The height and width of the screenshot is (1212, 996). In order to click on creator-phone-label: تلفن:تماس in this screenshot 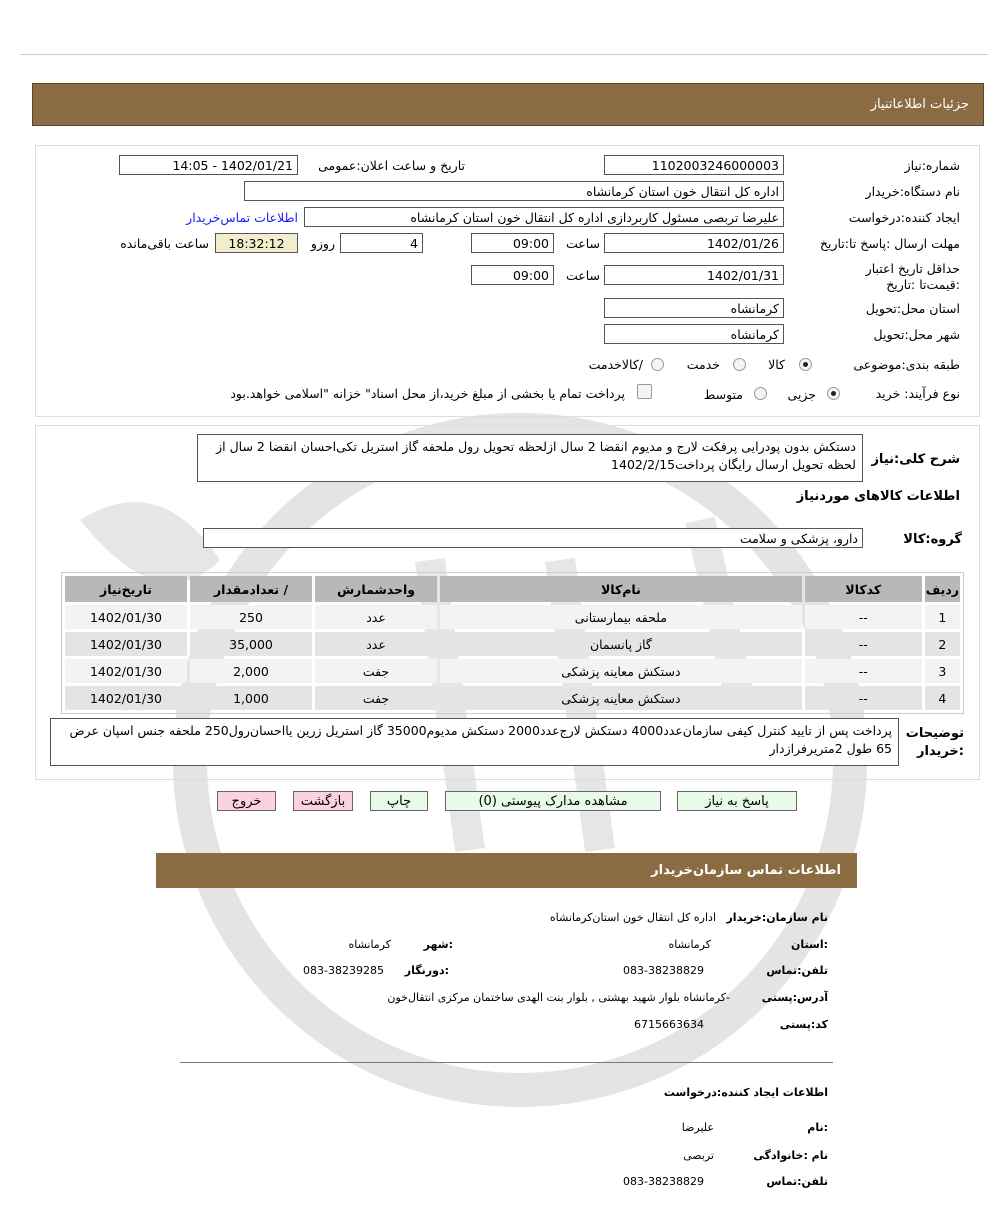, I will do `click(797, 1181)`.